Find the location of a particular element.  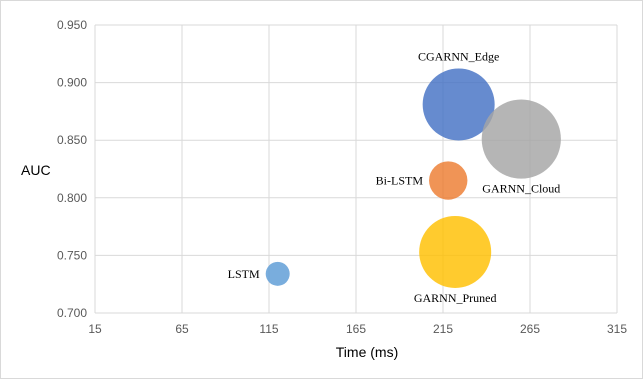

y-tick-label: 0.800 is located at coordinates (72, 198).